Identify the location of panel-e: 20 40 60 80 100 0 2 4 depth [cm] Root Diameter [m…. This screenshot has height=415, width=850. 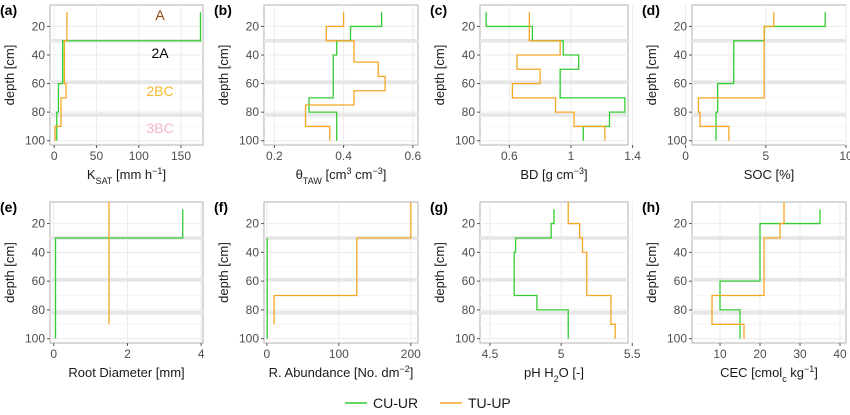
(102, 289).